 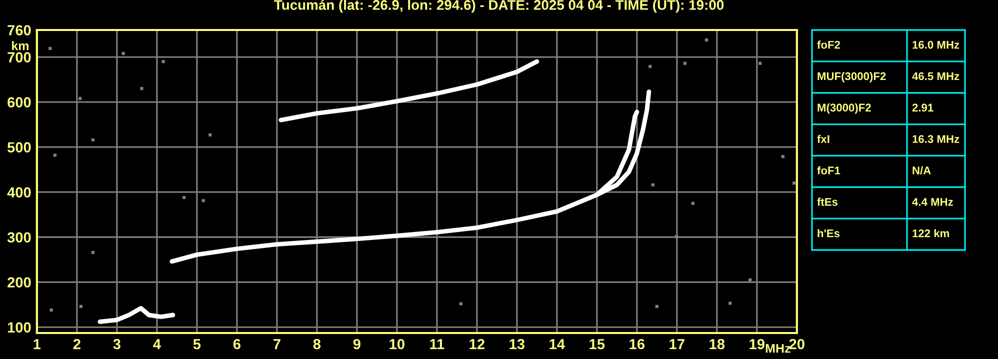 I want to click on y-tick-label: 500, so click(x=19, y=147).